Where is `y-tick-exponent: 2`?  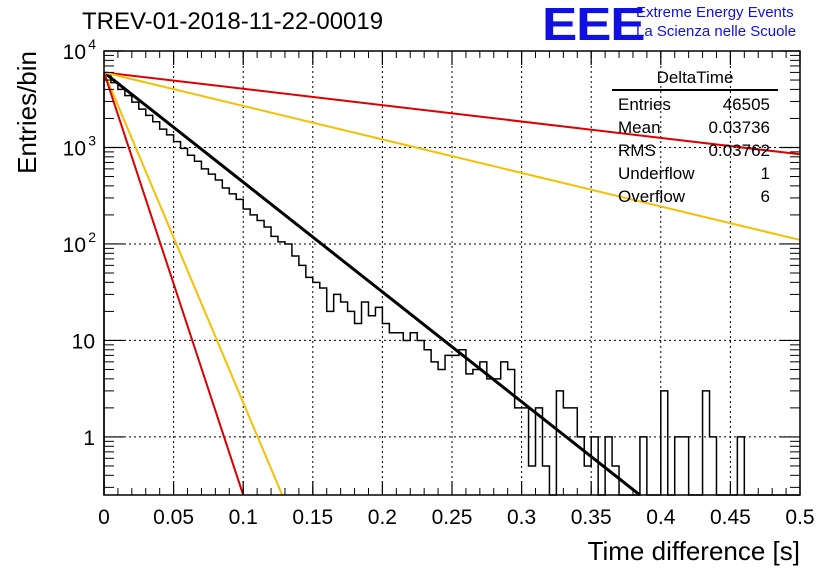
y-tick-exponent: 2 is located at coordinates (92, 237).